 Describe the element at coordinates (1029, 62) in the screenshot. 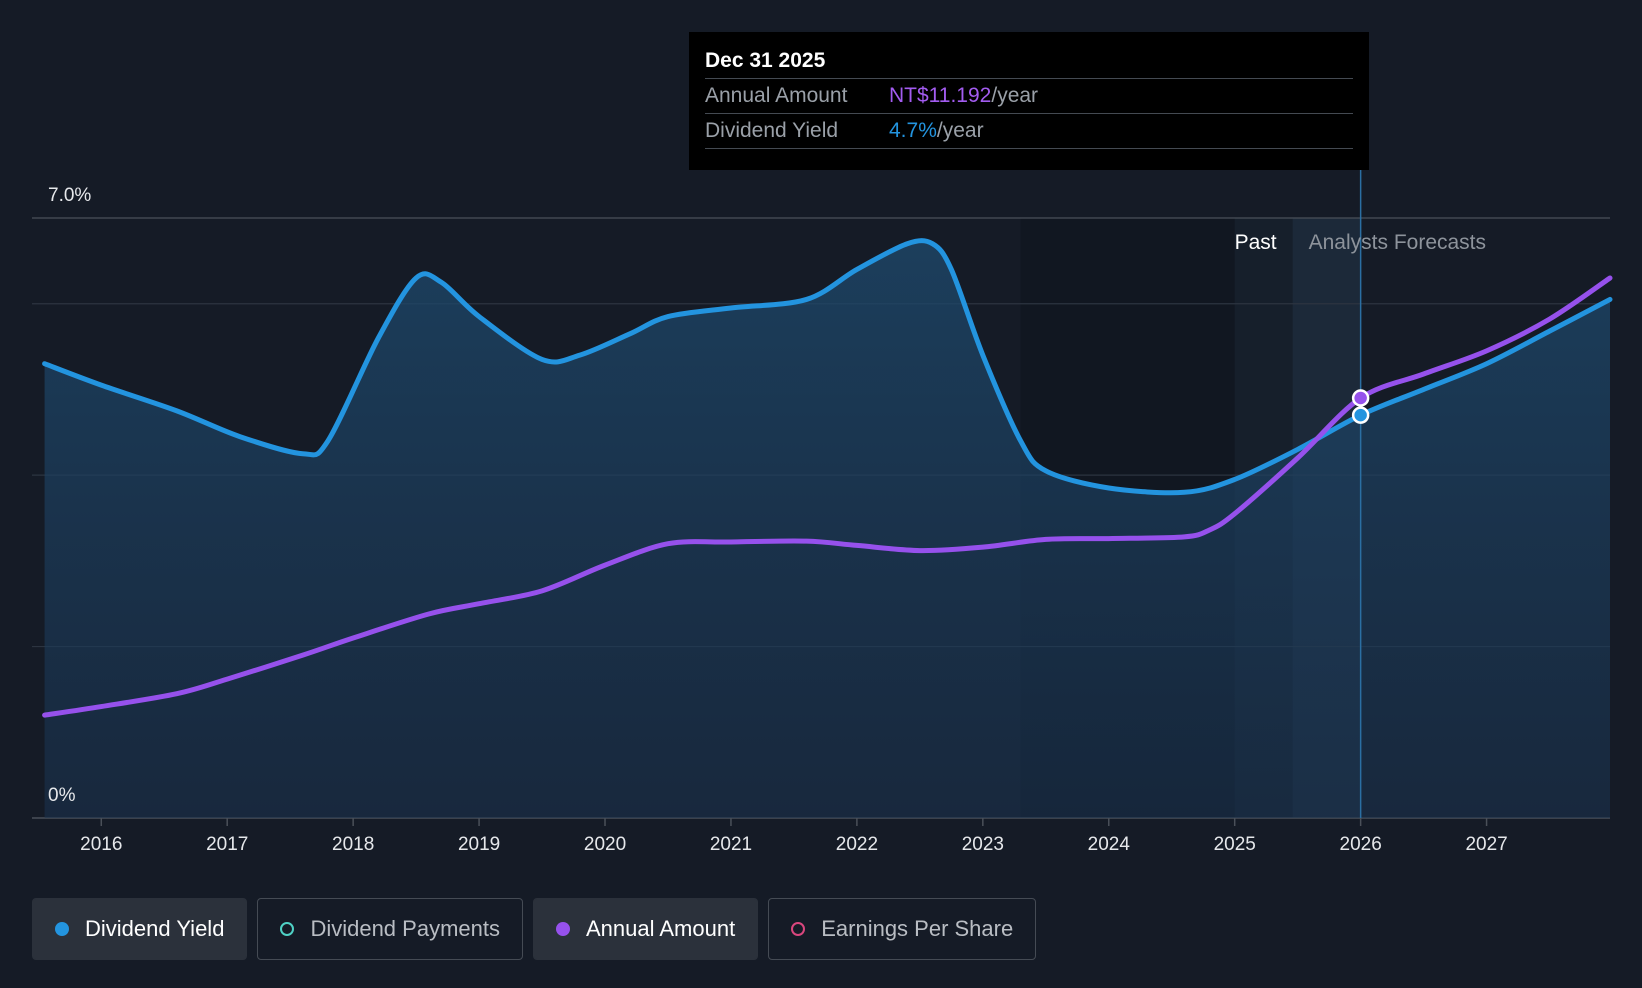

I see `tooltip-date: Dec 31 2025` at that location.